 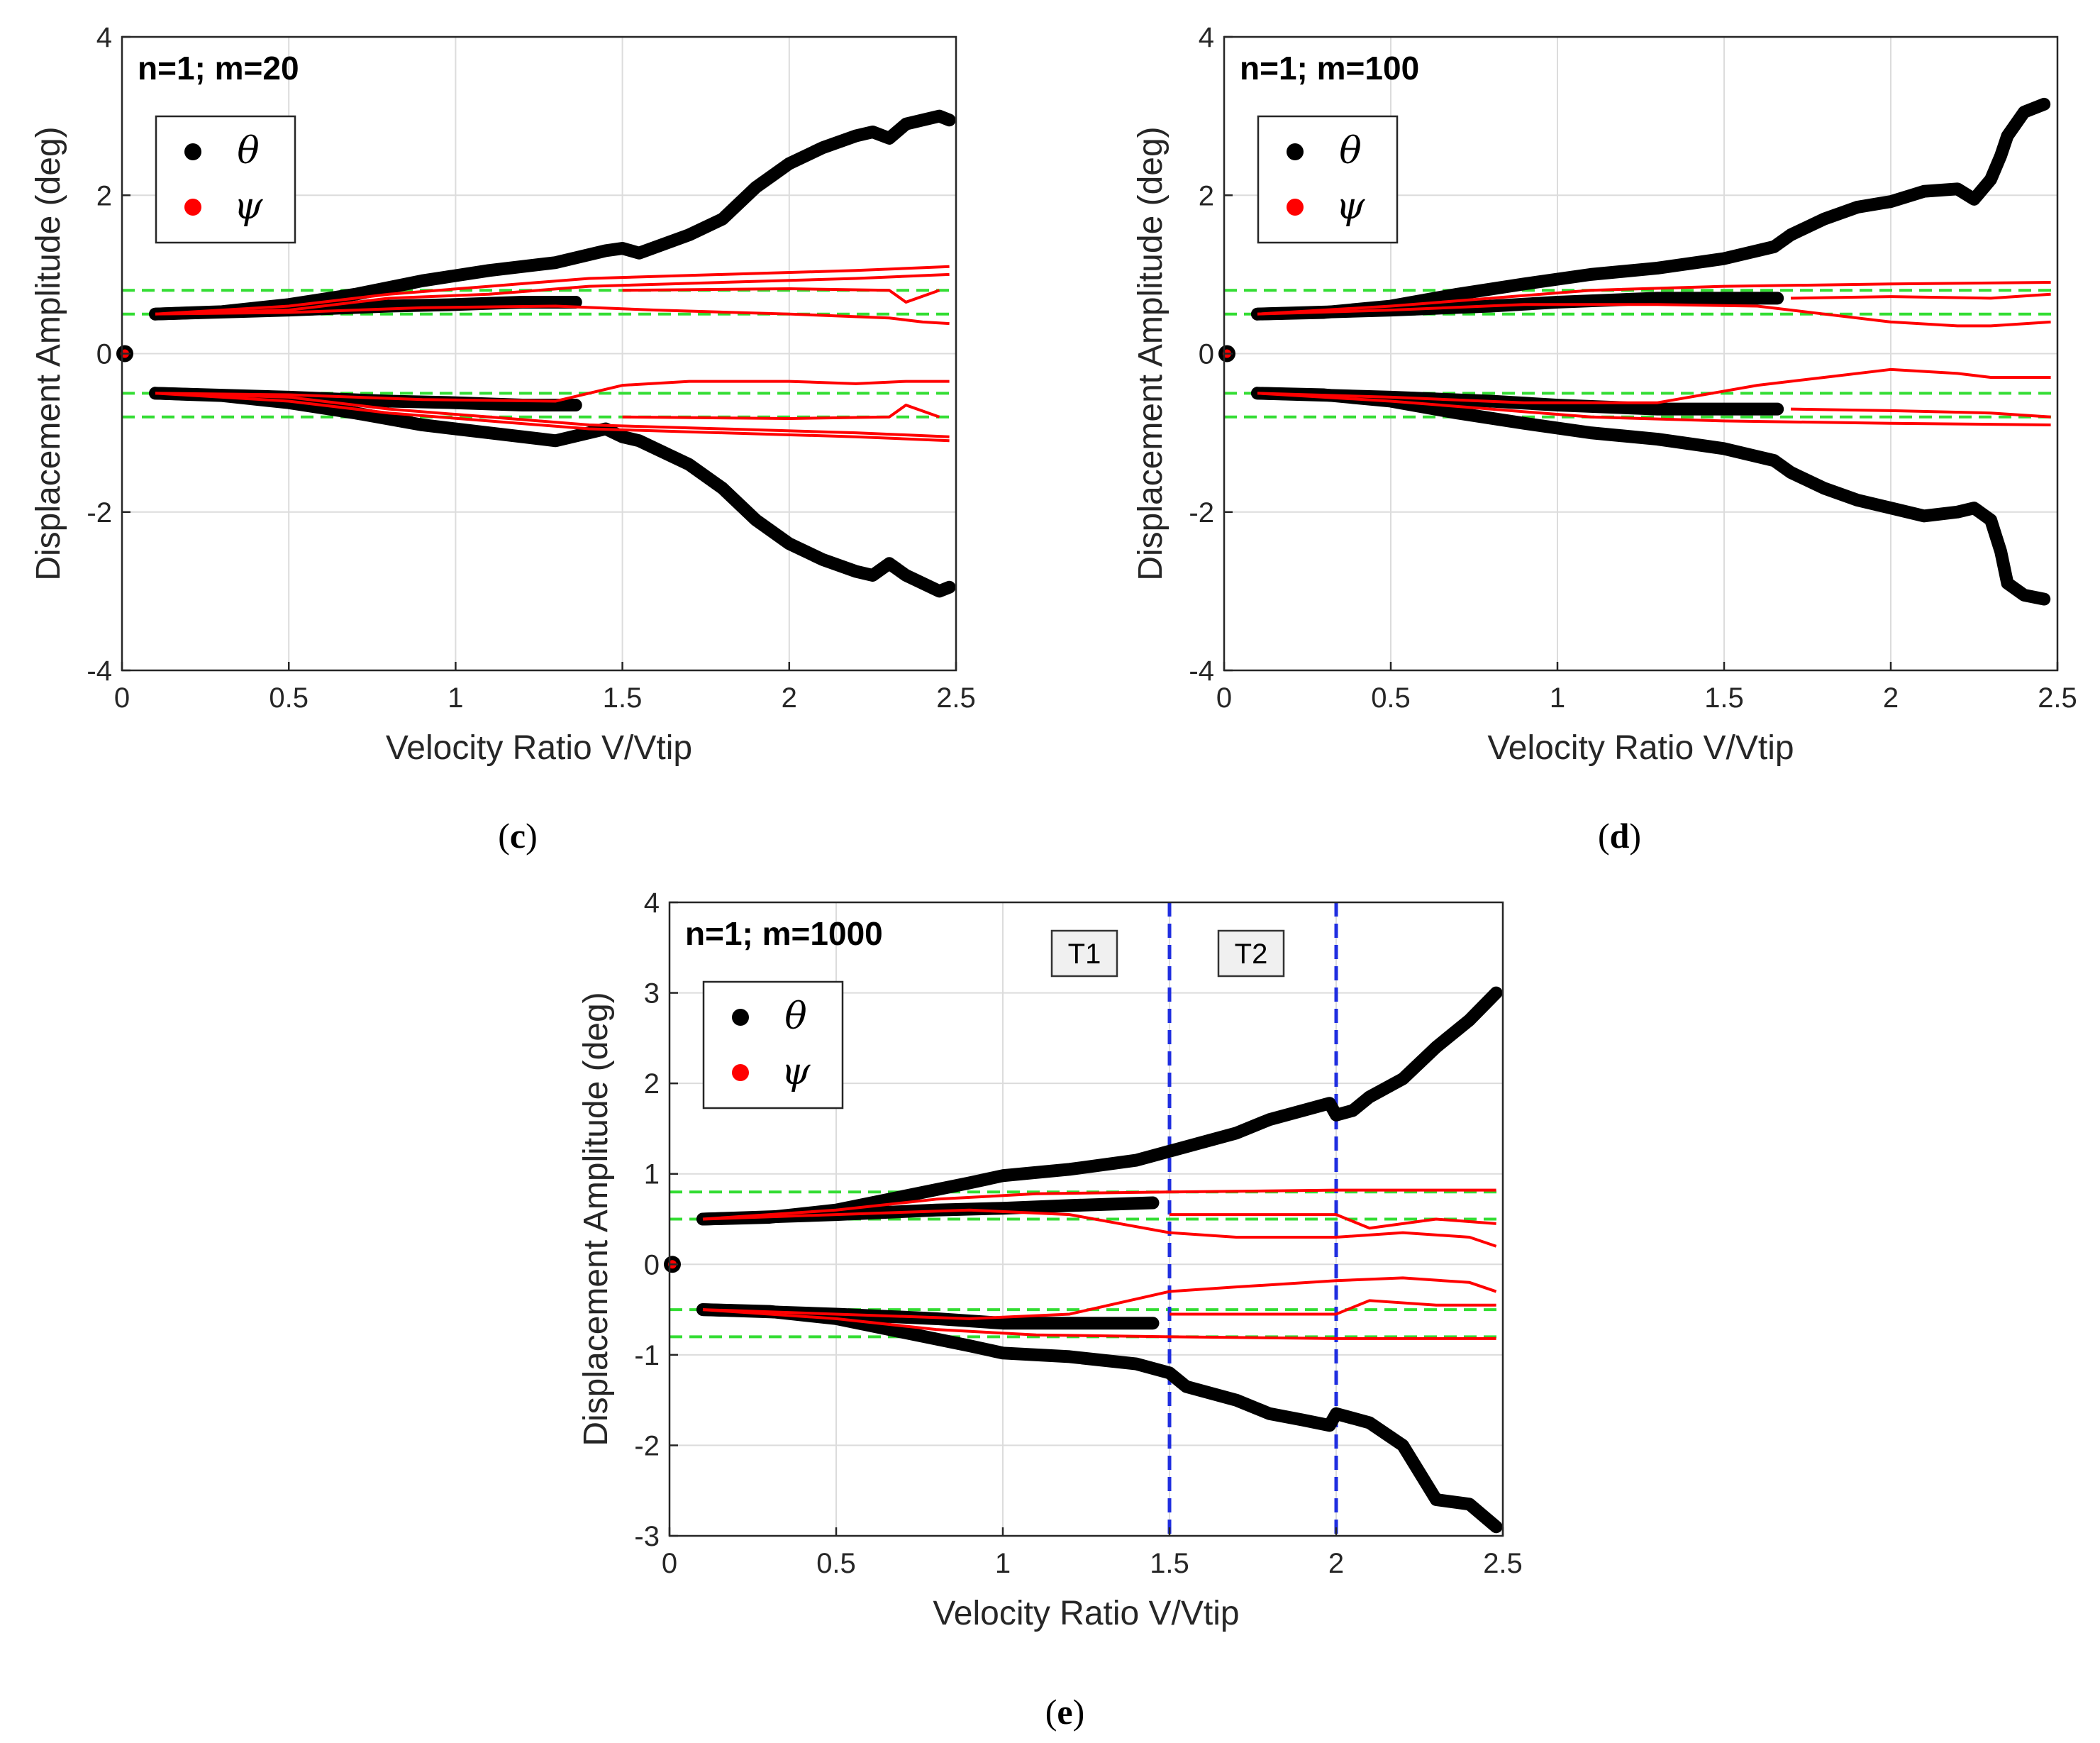 I want to click on transition-label: T1, so click(x=1084, y=954).